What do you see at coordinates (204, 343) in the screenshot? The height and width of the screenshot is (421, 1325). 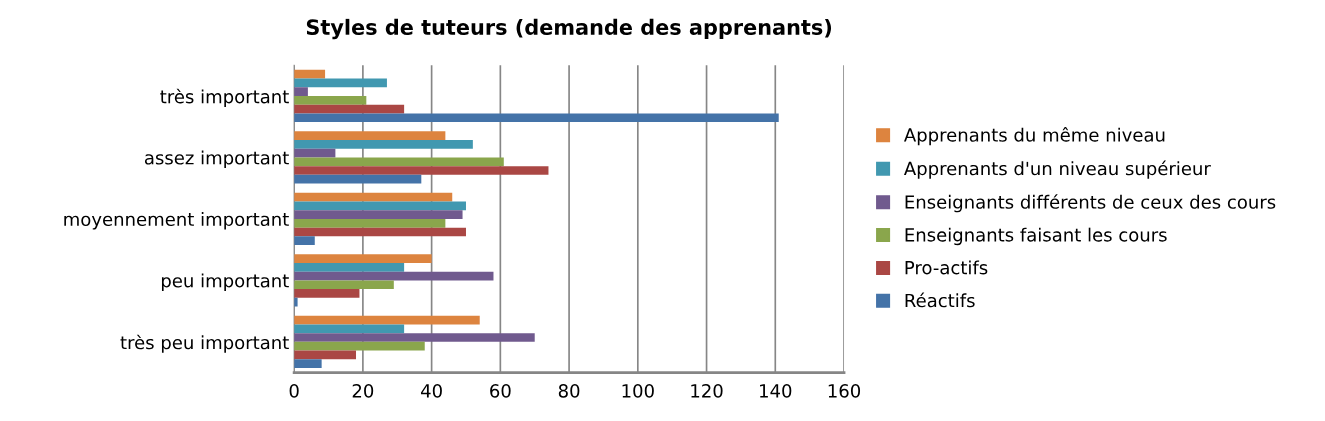 I see `y-tick-label: très peu important` at bounding box center [204, 343].